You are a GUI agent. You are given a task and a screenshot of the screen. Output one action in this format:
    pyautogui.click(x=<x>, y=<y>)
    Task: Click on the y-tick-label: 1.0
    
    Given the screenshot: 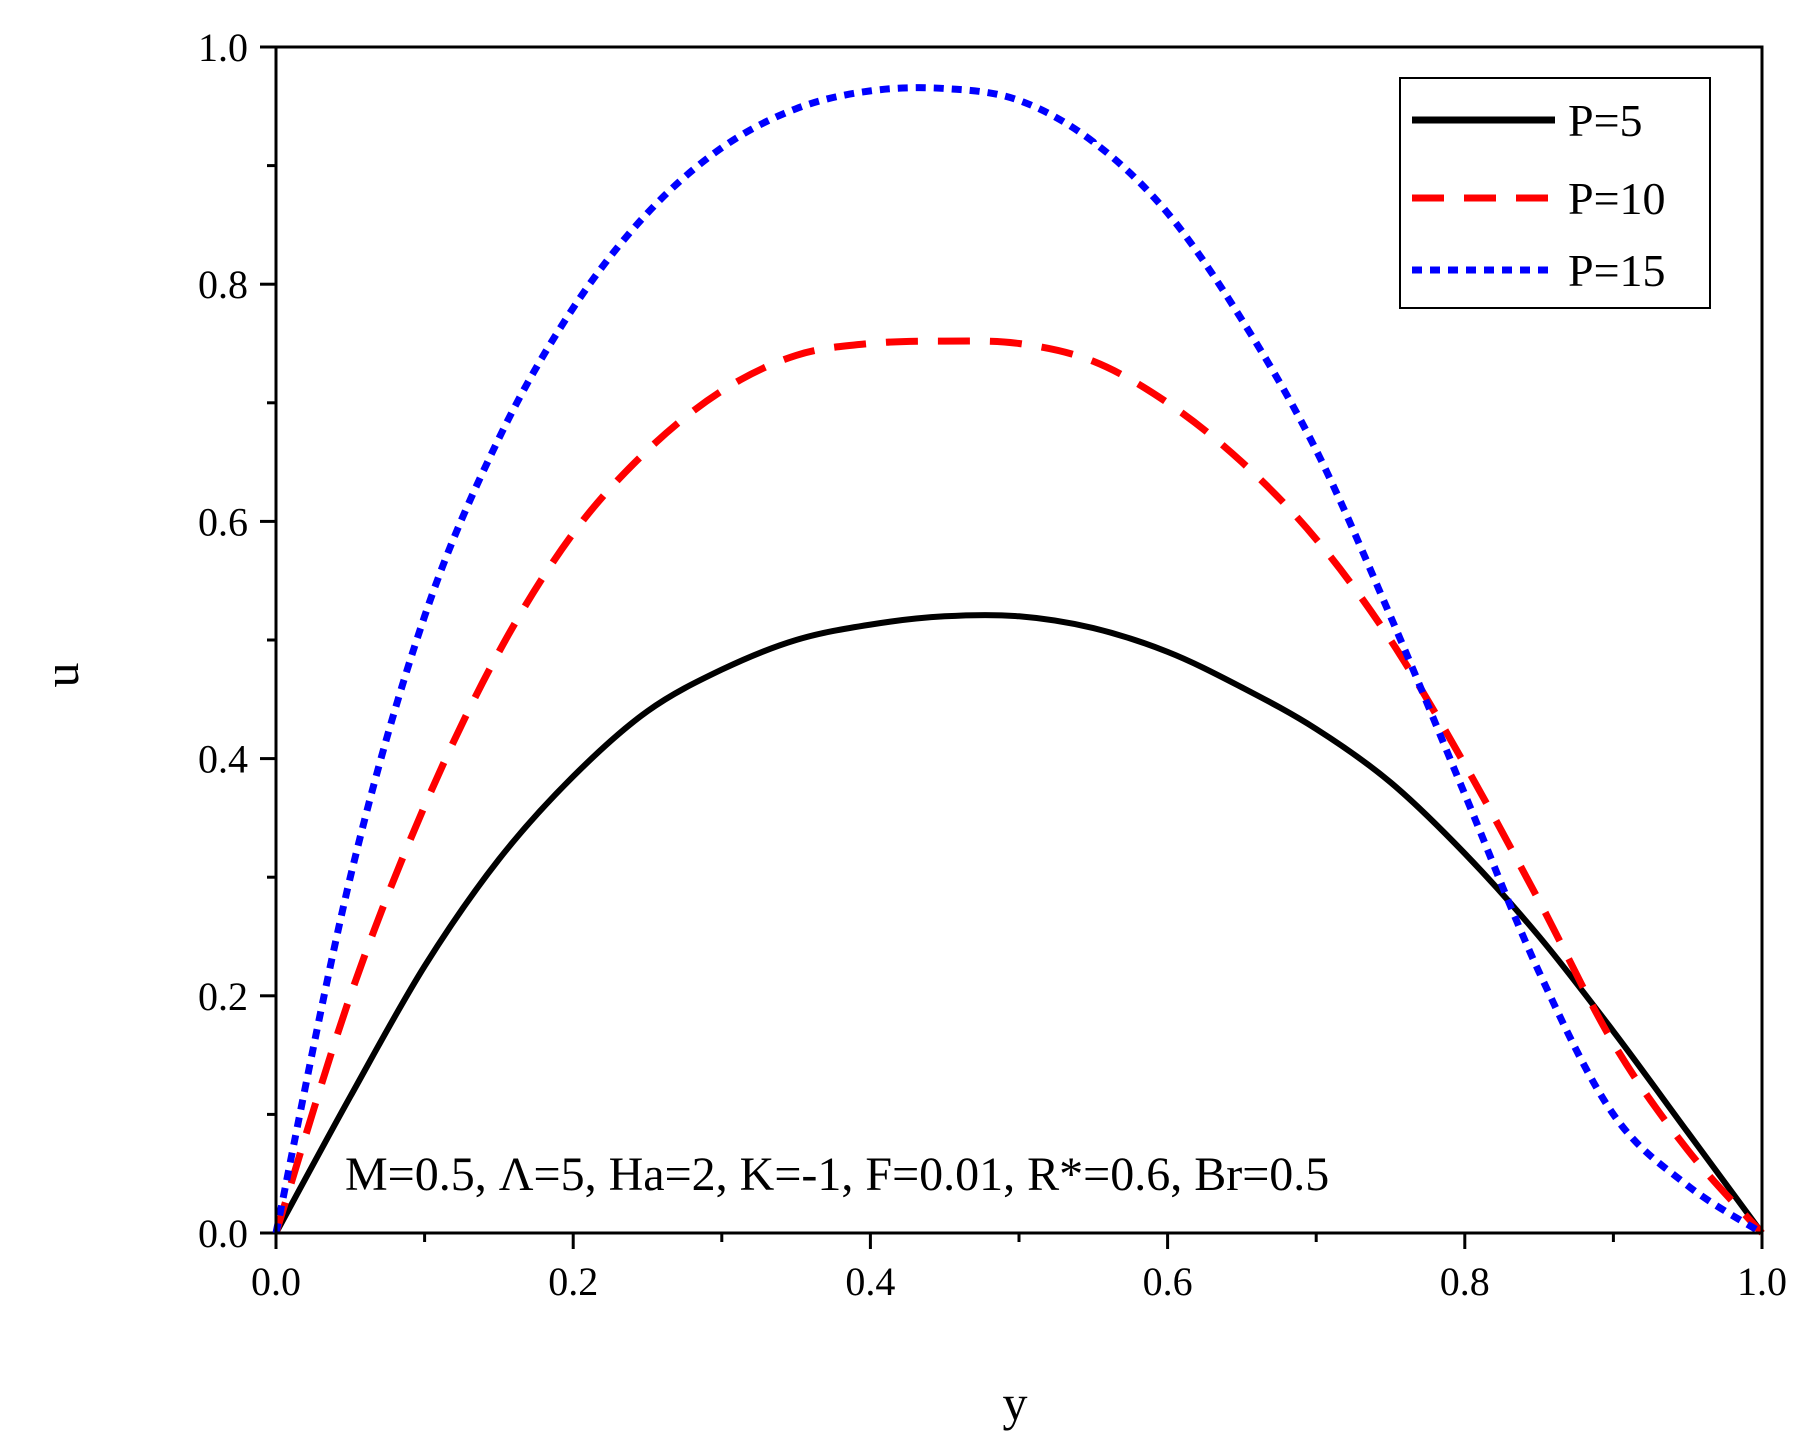 What is the action you would take?
    pyautogui.click(x=223, y=47)
    